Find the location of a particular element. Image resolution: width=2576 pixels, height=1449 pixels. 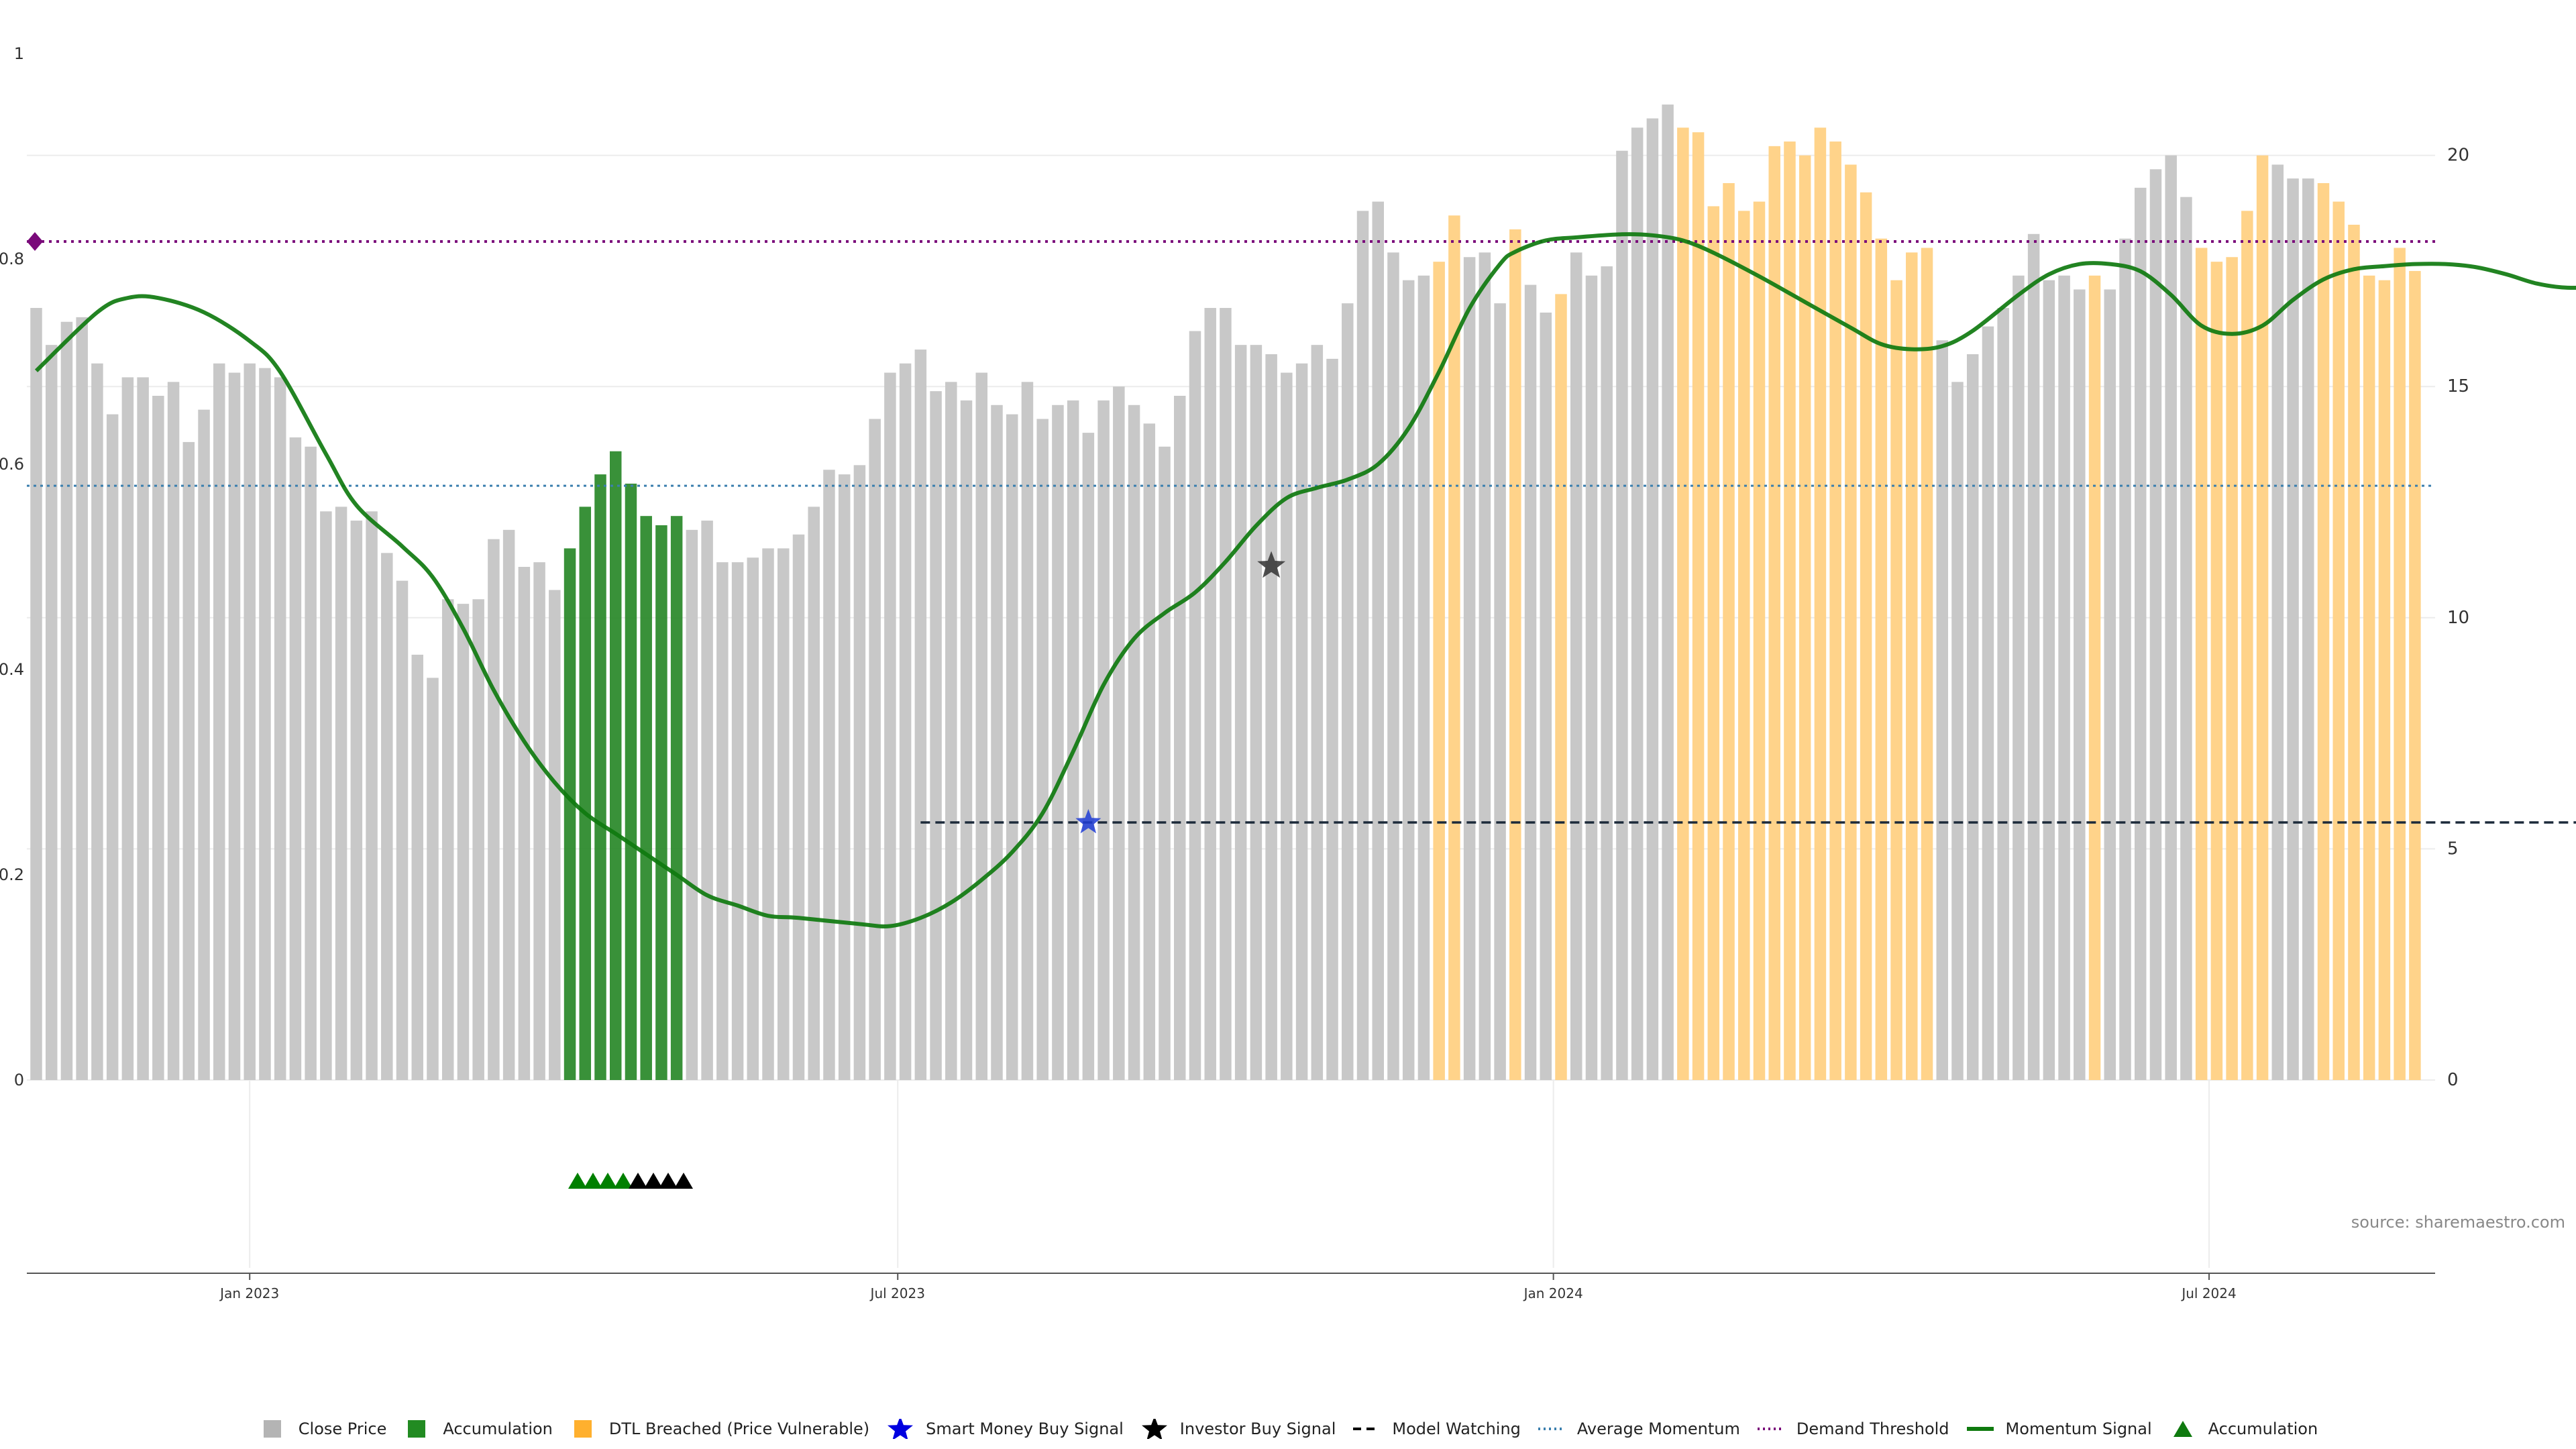

legend-symbol-dot is located at coordinates (1551, 1429).